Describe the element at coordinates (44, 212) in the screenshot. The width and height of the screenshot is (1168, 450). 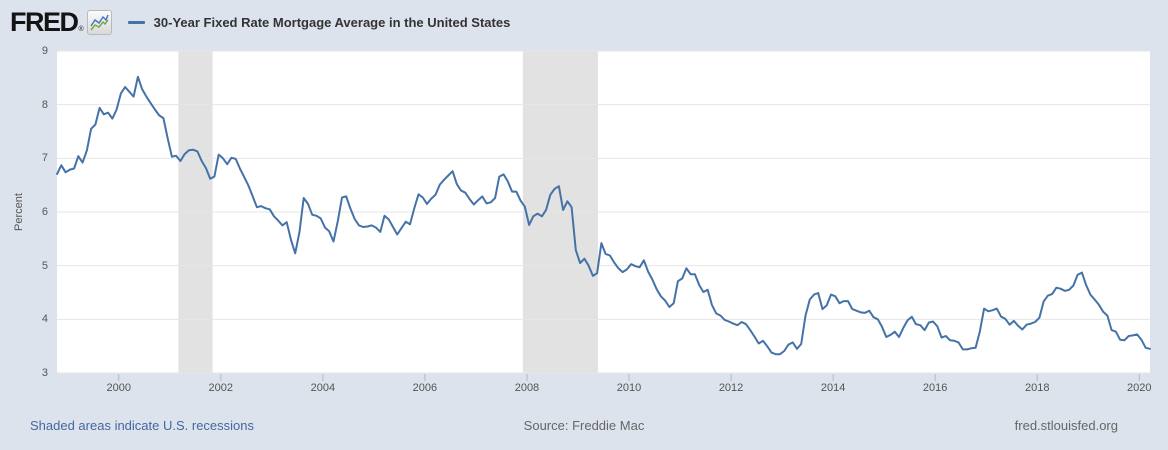
I see `y-axis-tick-label: 6` at that location.